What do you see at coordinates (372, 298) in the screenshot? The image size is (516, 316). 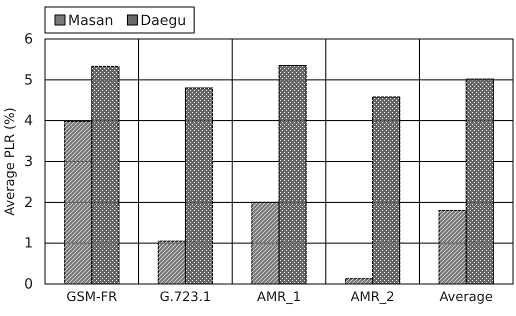 I see `x-tick-label: AMR_2` at bounding box center [372, 298].